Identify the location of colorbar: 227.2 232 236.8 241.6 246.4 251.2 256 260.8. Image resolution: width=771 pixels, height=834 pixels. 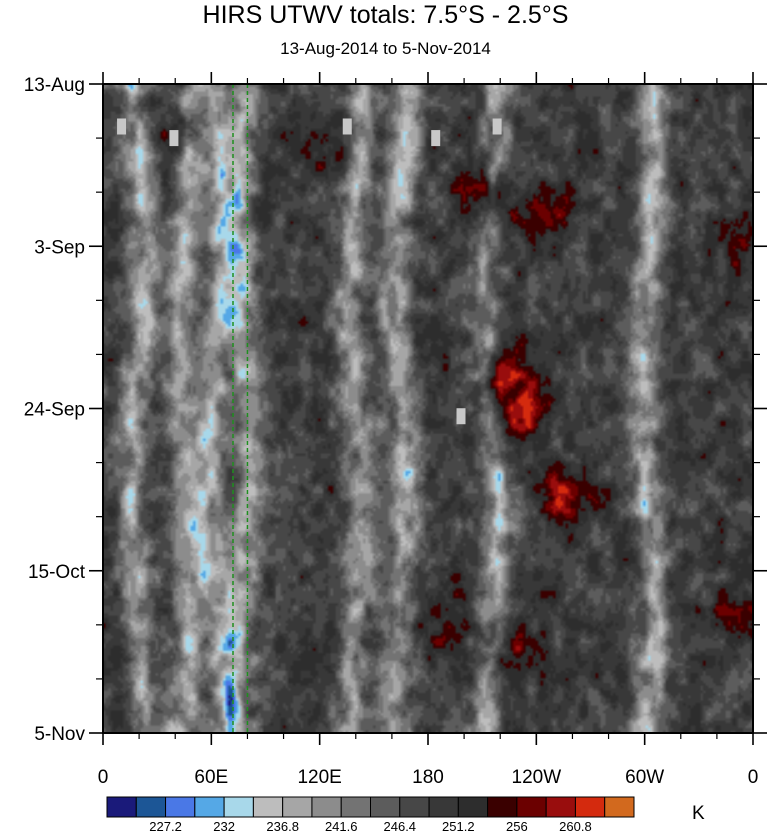
(370, 815).